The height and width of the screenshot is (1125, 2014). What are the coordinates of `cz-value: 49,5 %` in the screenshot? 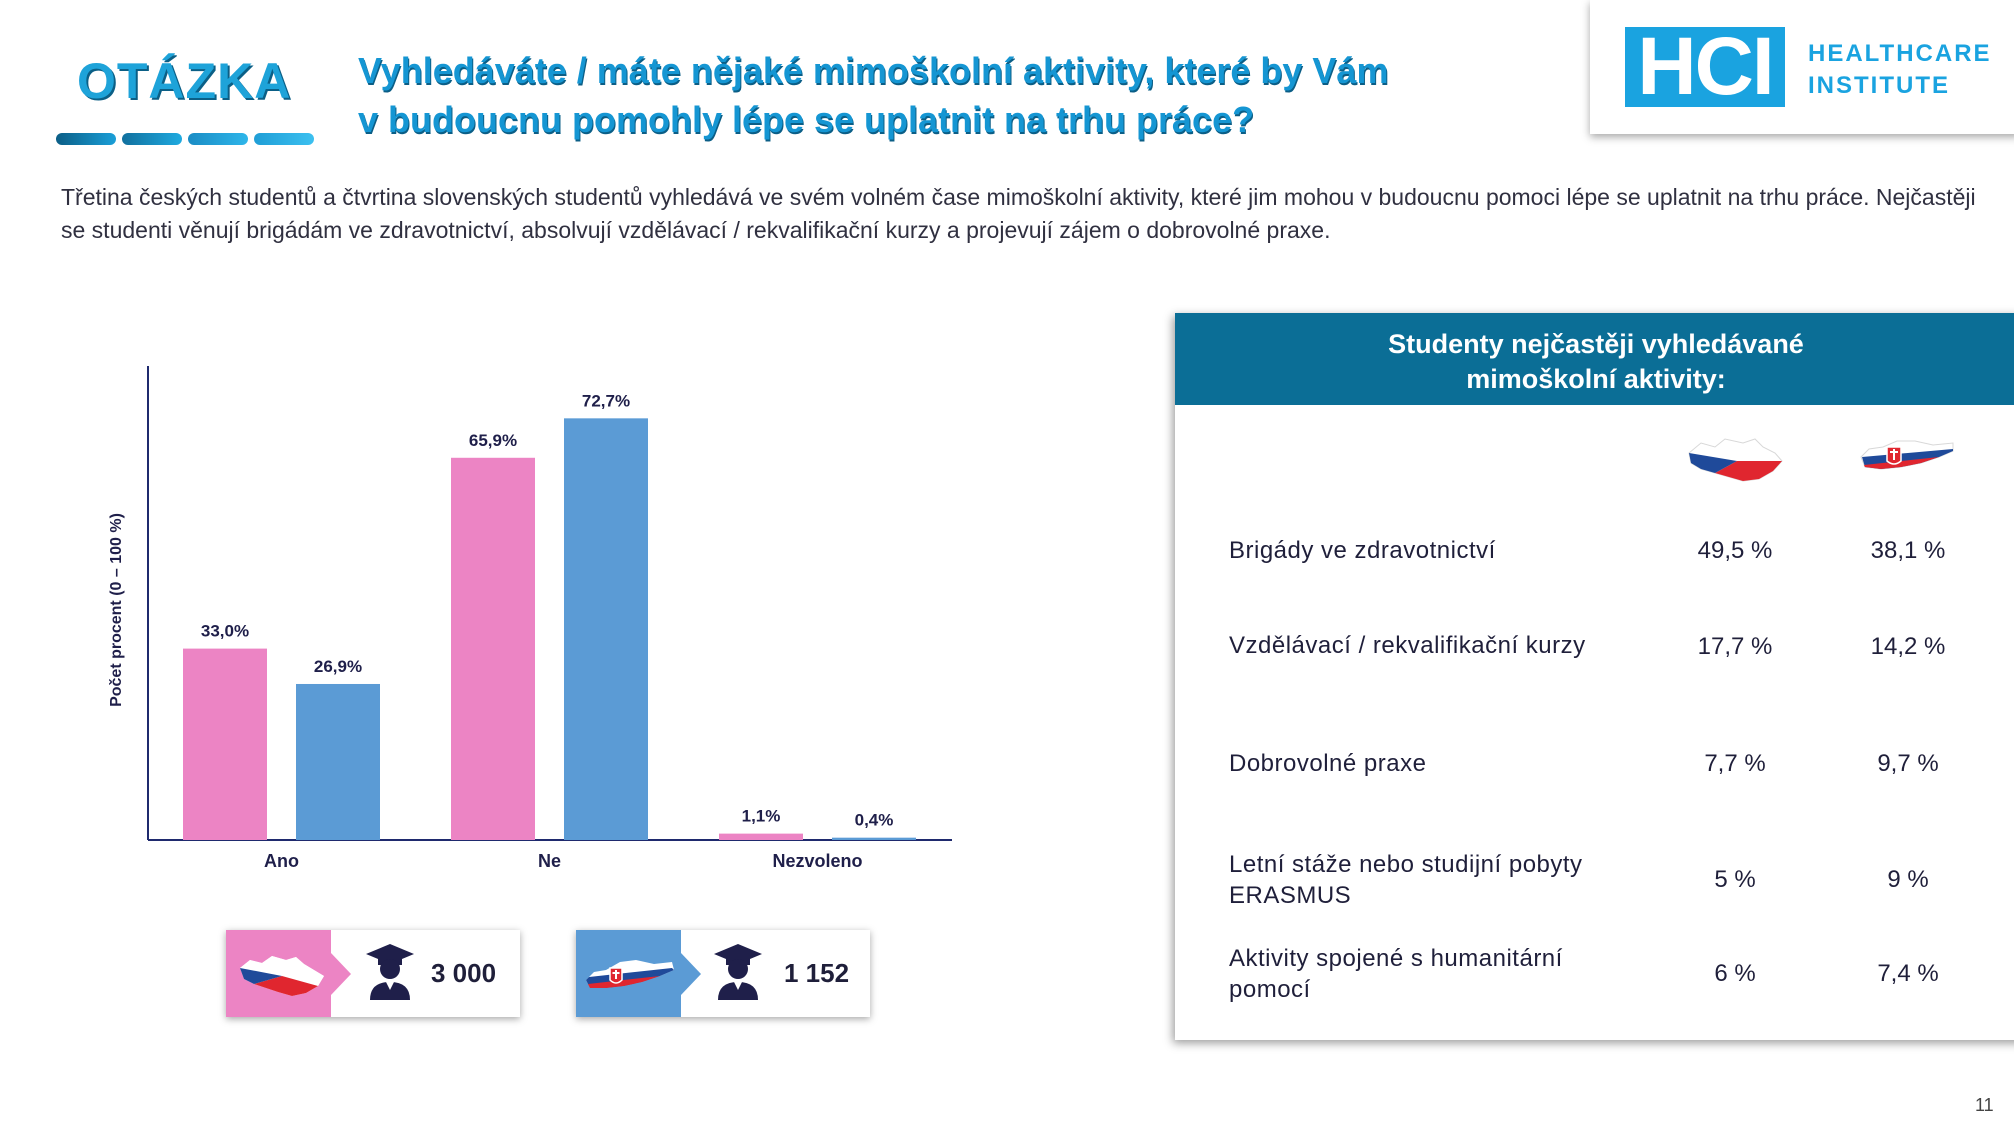 It's located at (1735, 550).